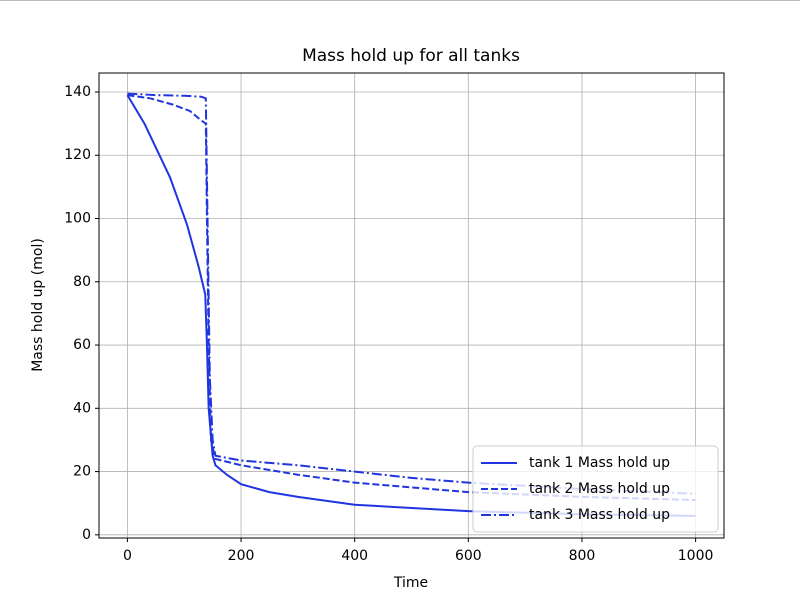 The height and width of the screenshot is (605, 800). What do you see at coordinates (410, 583) in the screenshot?
I see `x-axis-label: Time` at bounding box center [410, 583].